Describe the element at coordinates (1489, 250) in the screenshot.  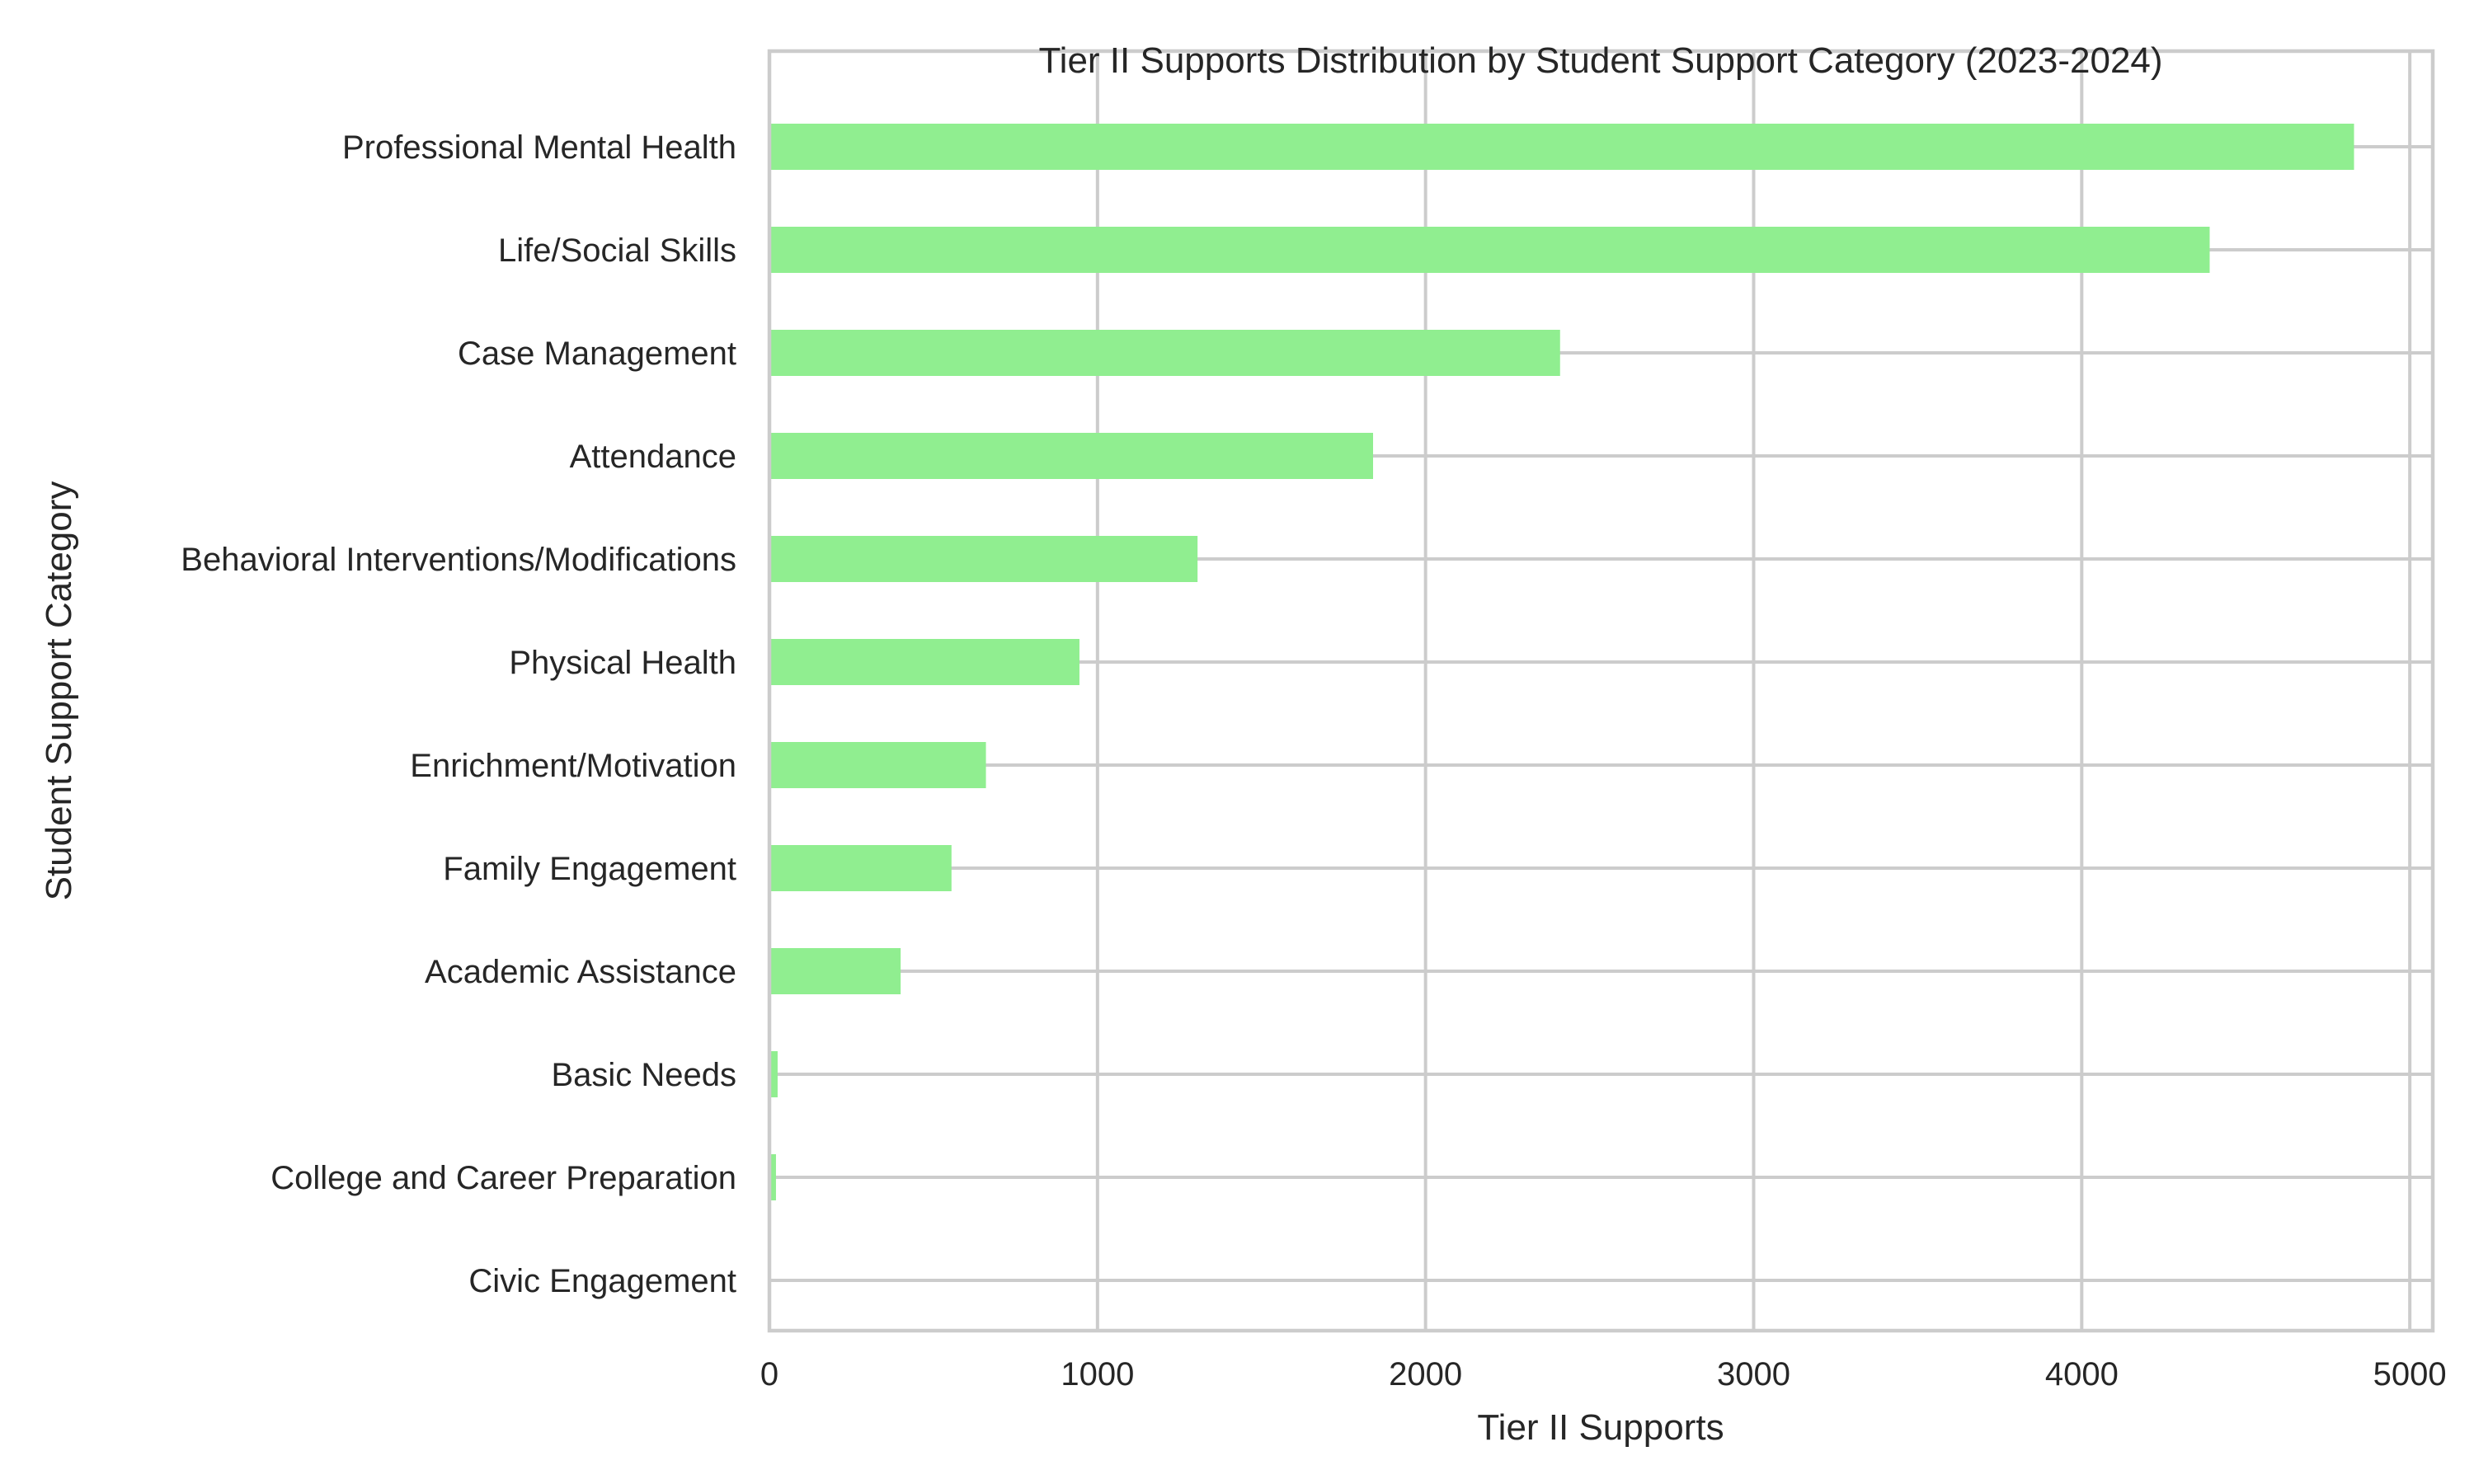
I see `bar-life-social-skills` at that location.